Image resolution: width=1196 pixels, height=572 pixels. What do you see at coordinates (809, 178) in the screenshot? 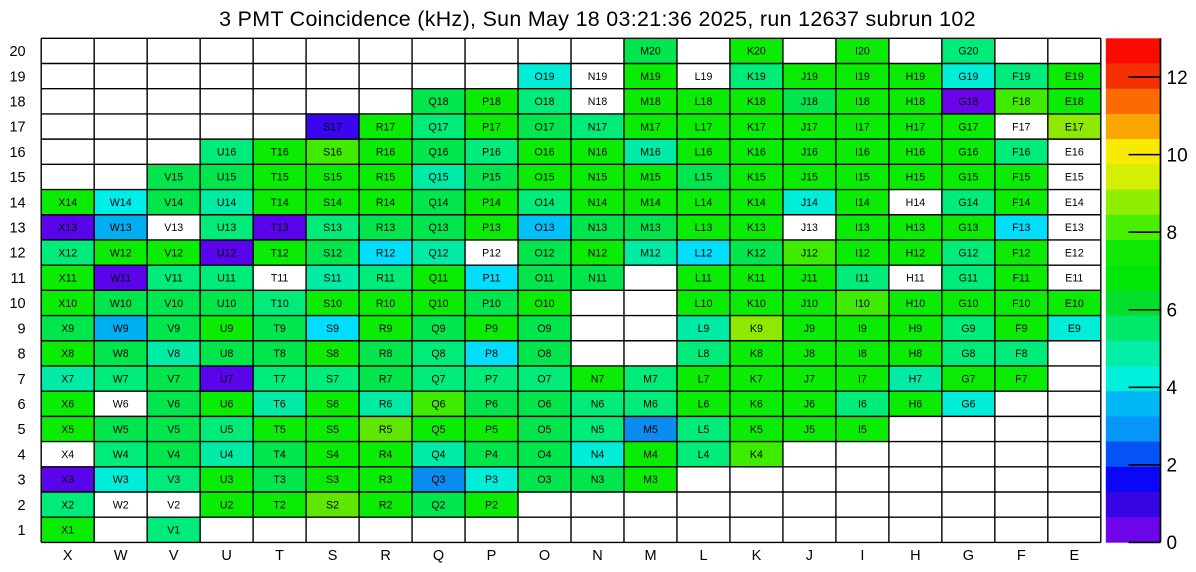
I see `svg-text: J15` at bounding box center [809, 178].